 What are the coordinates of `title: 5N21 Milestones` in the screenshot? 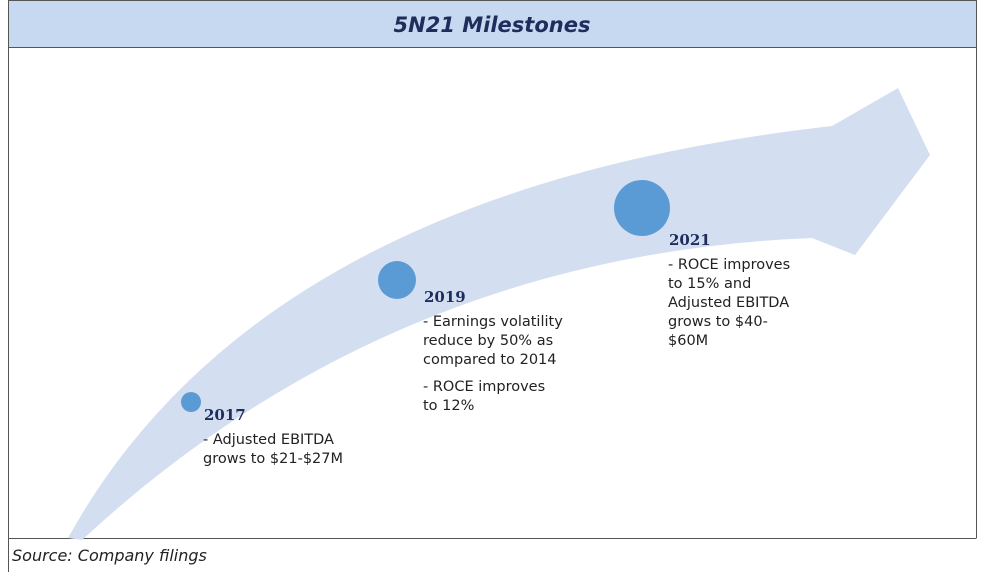 It's located at (492, 25).